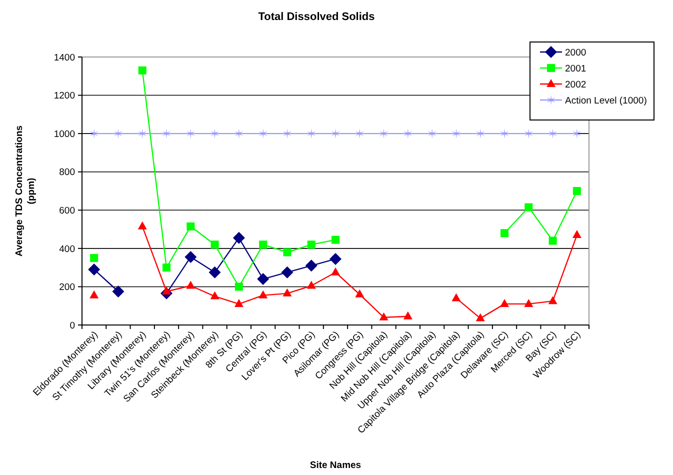 The image size is (673, 475). I want to click on legend-label: 2000, so click(575, 52).